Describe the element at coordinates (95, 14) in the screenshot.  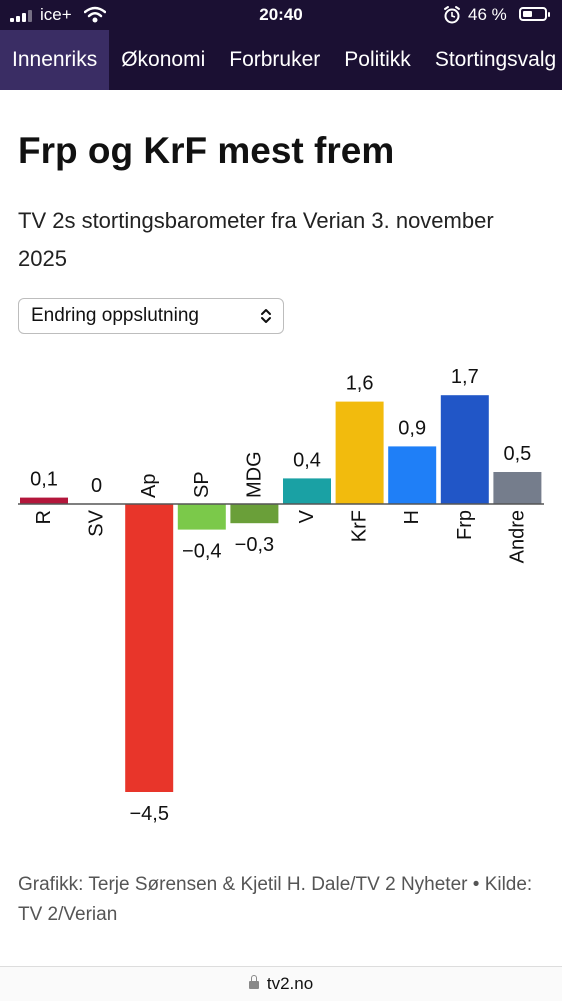
I see `wifi-icon` at that location.